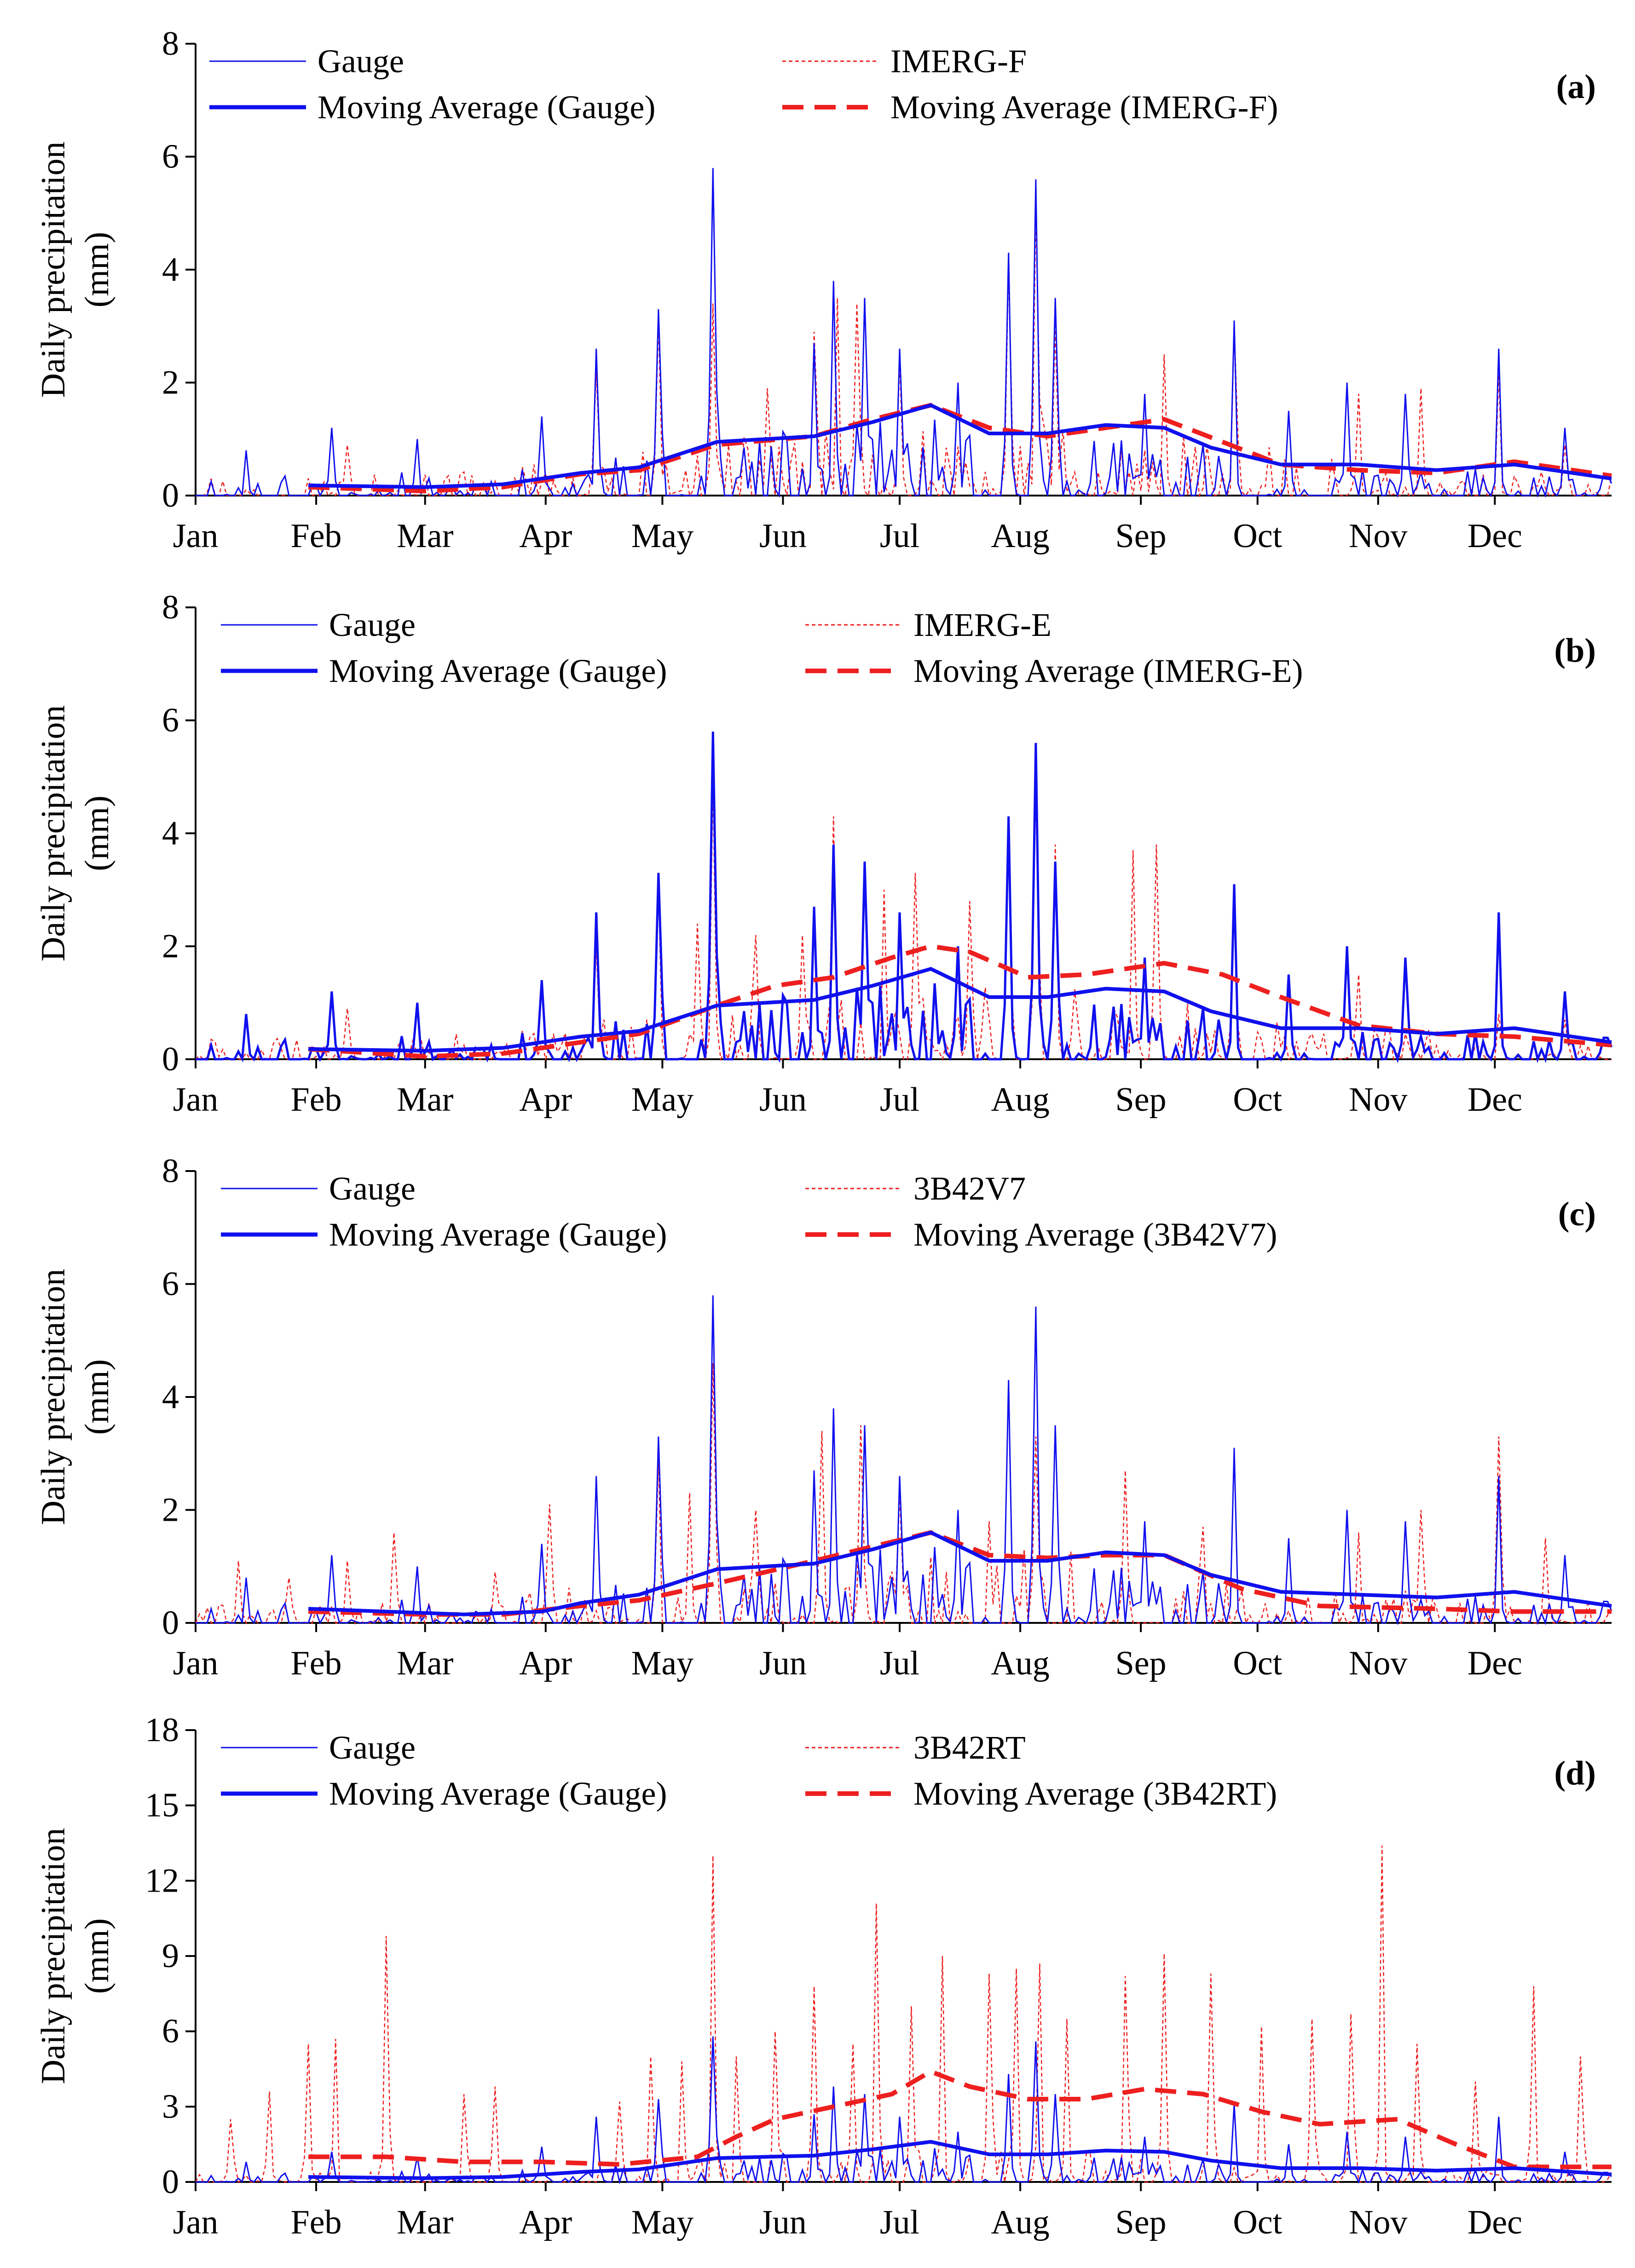 The height and width of the screenshot is (2268, 1635). Describe the element at coordinates (1575, 650) in the screenshot. I see `panel-tag: (b)` at that location.